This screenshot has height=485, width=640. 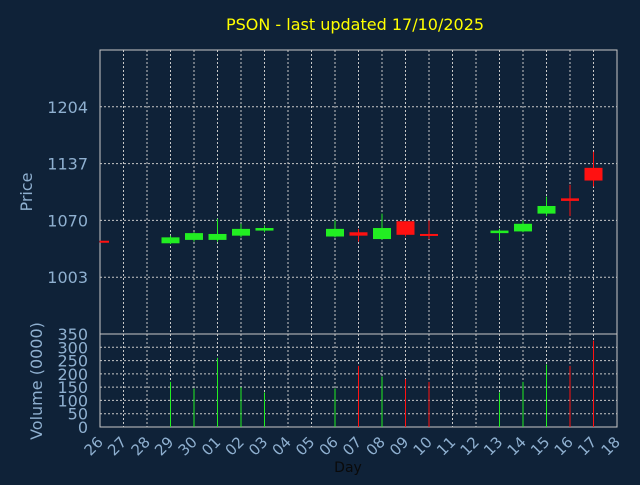 What do you see at coordinates (67, 277) in the screenshot?
I see `price-tick-label: 1003` at bounding box center [67, 277].